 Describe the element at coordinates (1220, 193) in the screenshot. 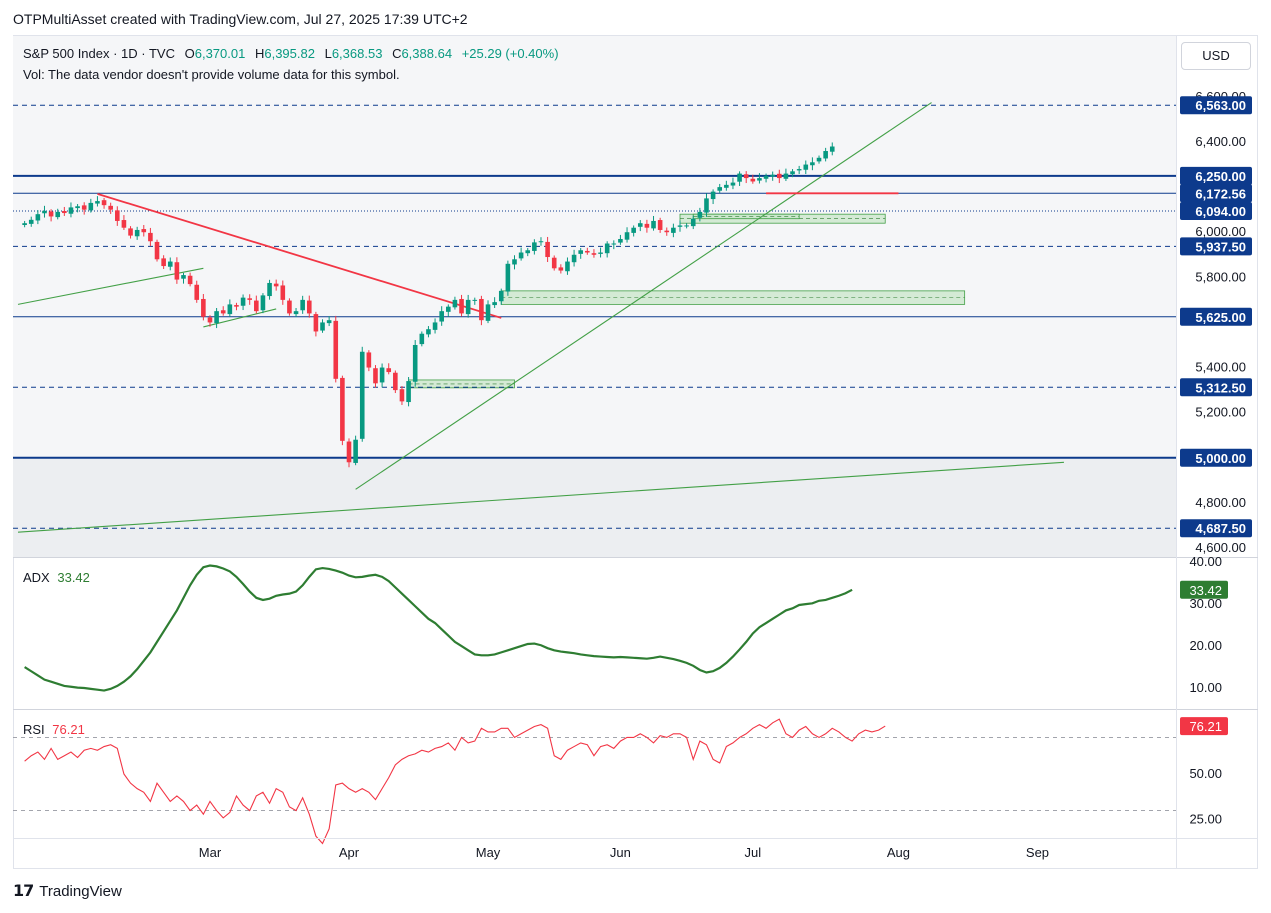

I see `price-level-label-text: 6,172.56` at that location.